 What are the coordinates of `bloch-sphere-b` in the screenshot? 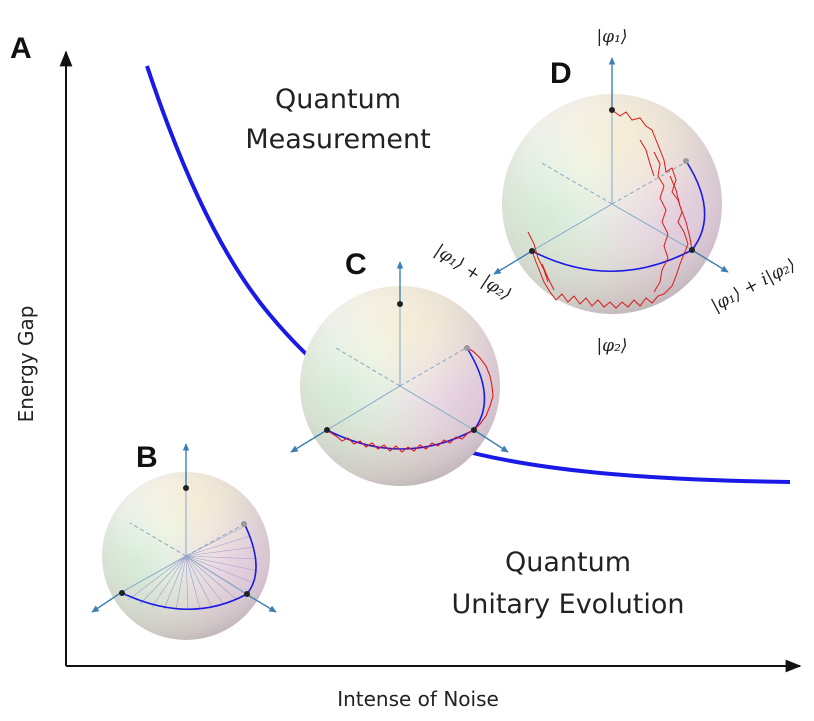 It's located at (184, 541).